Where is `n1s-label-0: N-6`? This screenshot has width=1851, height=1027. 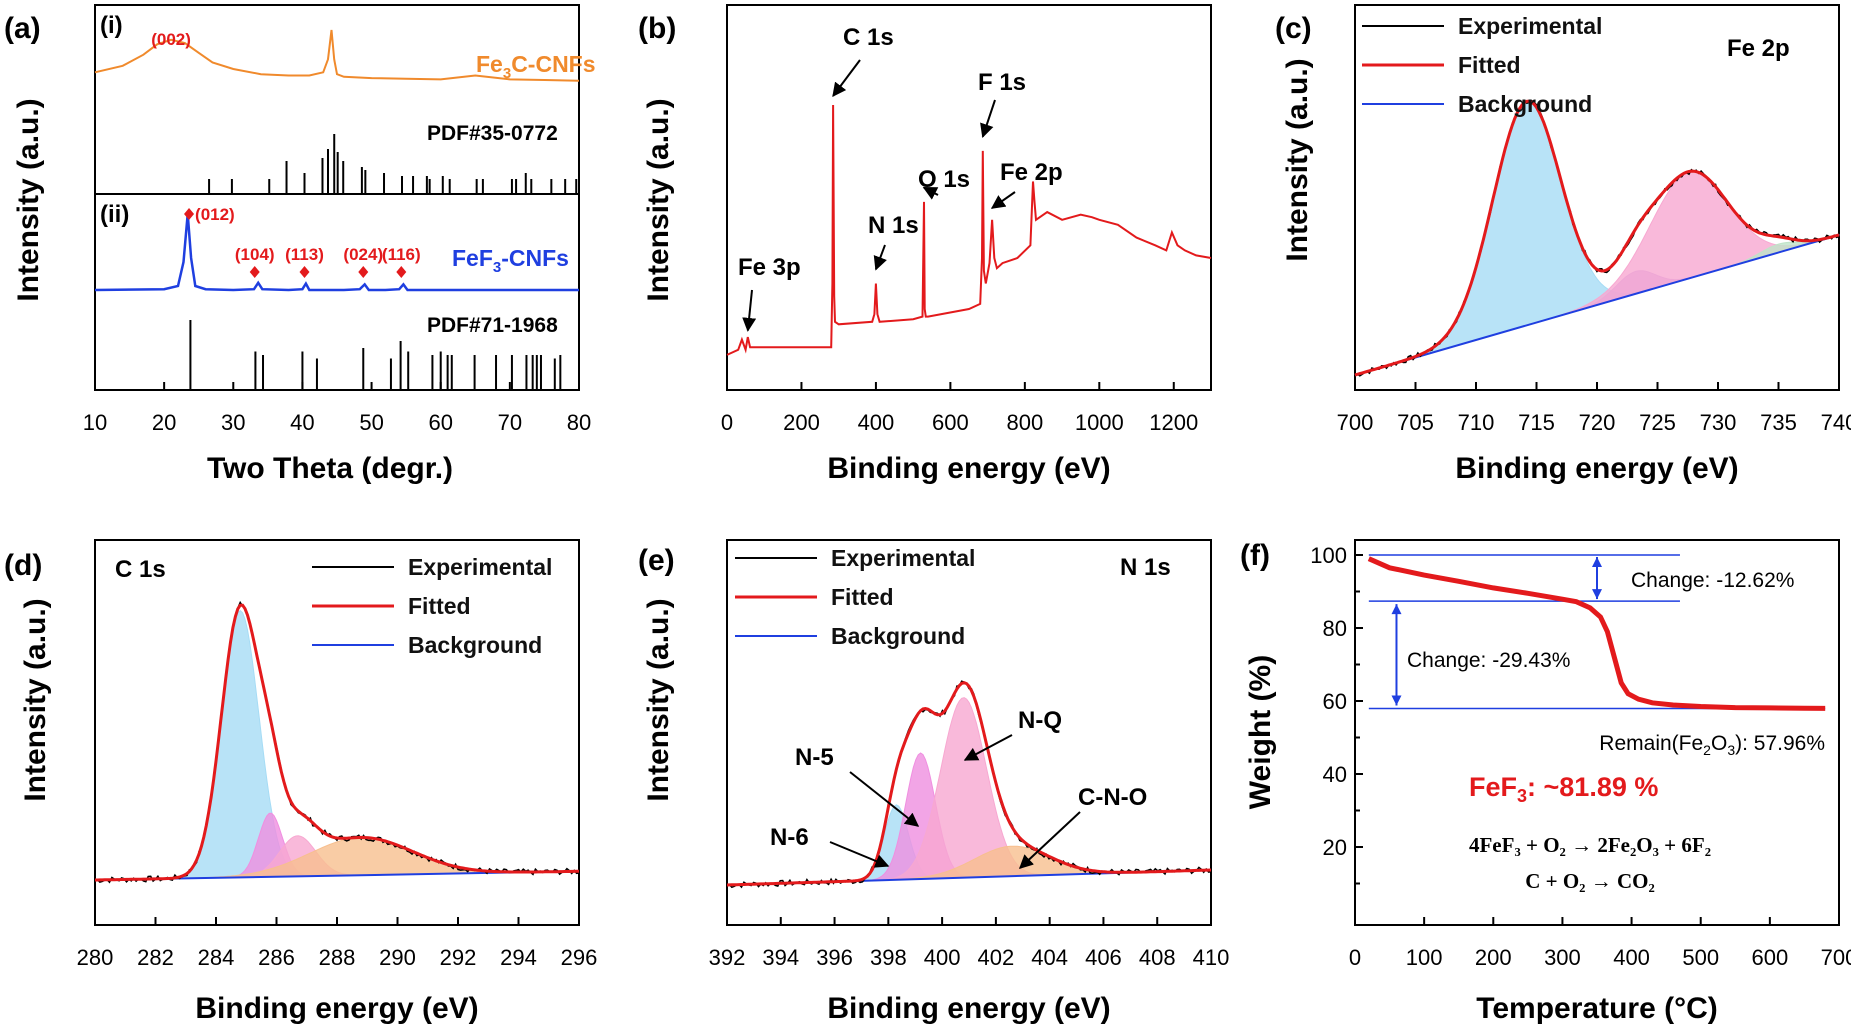
n1s-label-0: N-6 is located at coordinates (789, 837).